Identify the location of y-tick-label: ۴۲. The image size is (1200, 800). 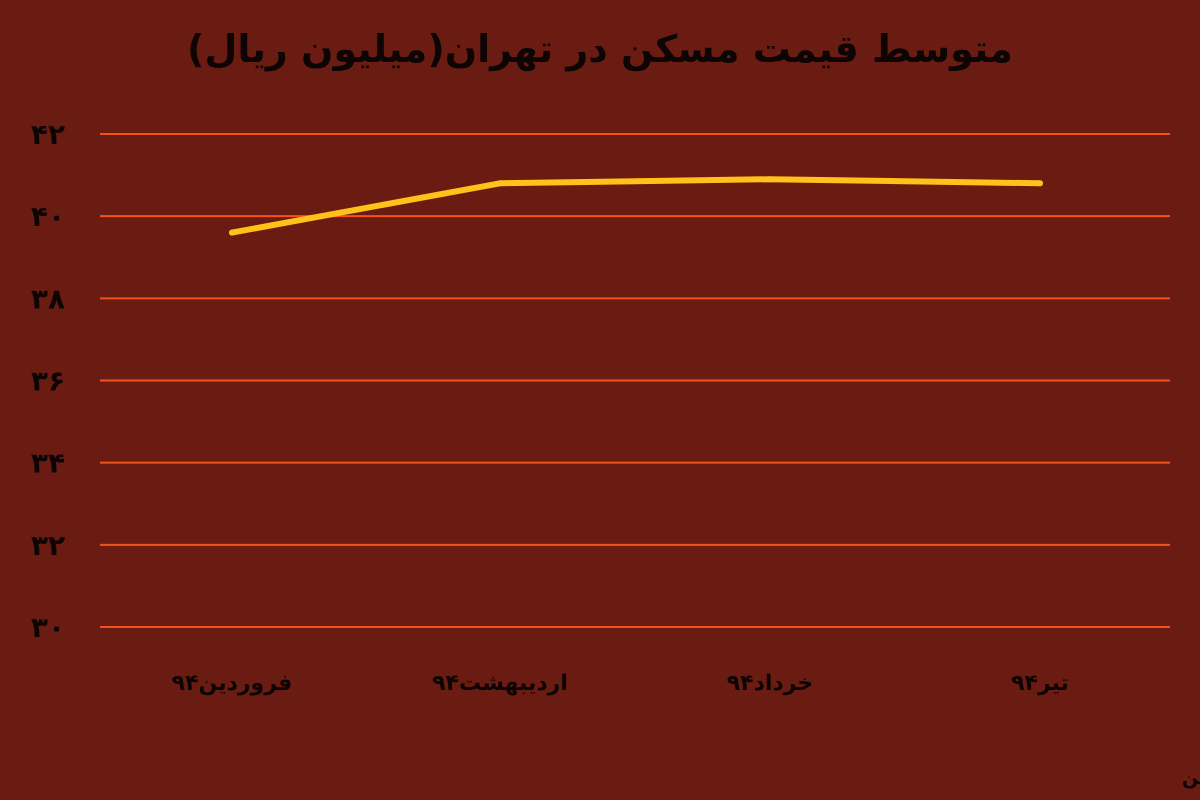
(48, 134).